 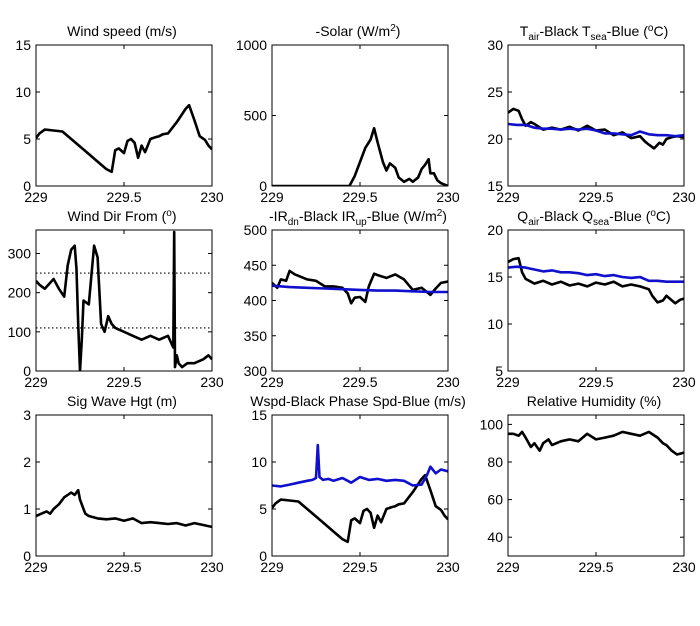 I want to click on panel-8: 229 229.5 230 0 5 10 15, so click(x=355, y=491).